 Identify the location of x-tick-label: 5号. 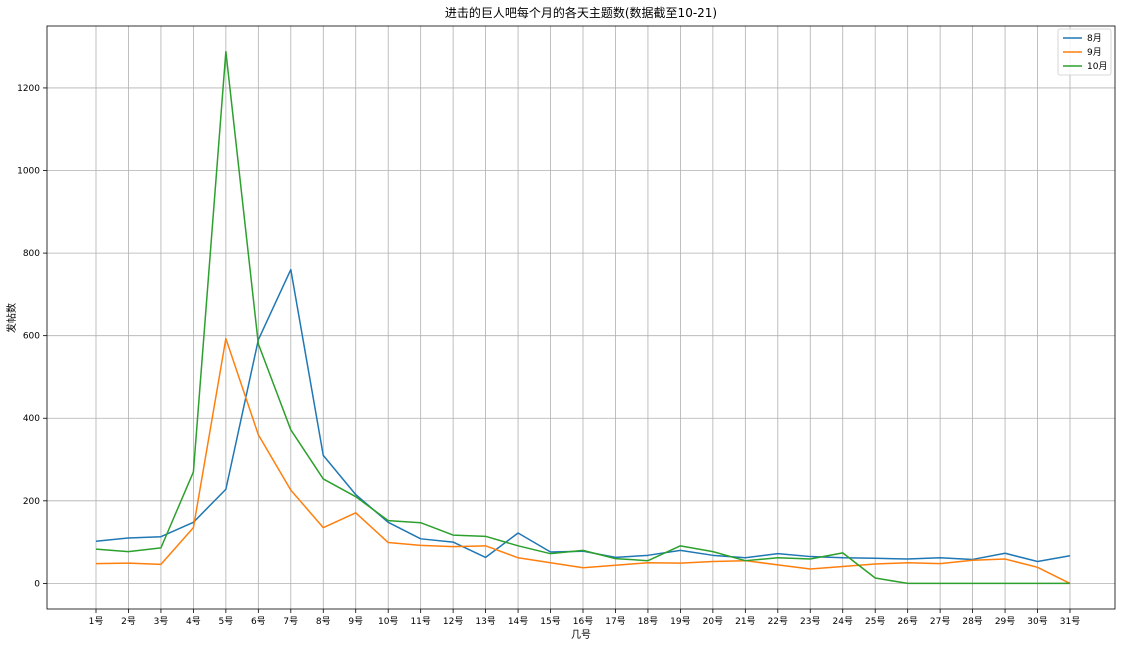
(225, 621).